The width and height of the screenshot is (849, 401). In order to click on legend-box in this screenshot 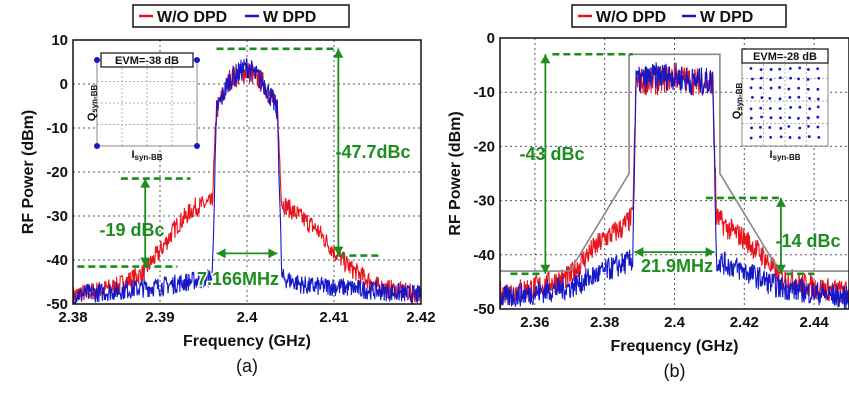, I will do `click(679, 16)`.